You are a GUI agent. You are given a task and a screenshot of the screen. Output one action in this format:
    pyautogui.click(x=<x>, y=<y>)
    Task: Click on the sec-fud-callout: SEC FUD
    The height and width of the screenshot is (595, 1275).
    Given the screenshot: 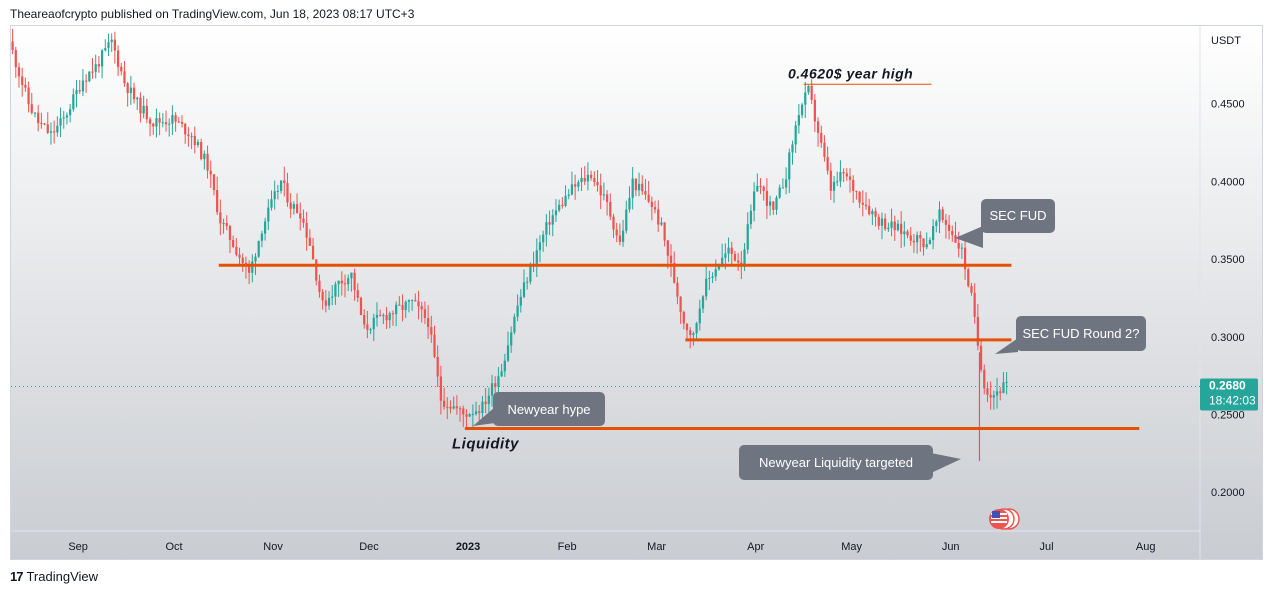 What is the action you would take?
    pyautogui.click(x=1005, y=223)
    